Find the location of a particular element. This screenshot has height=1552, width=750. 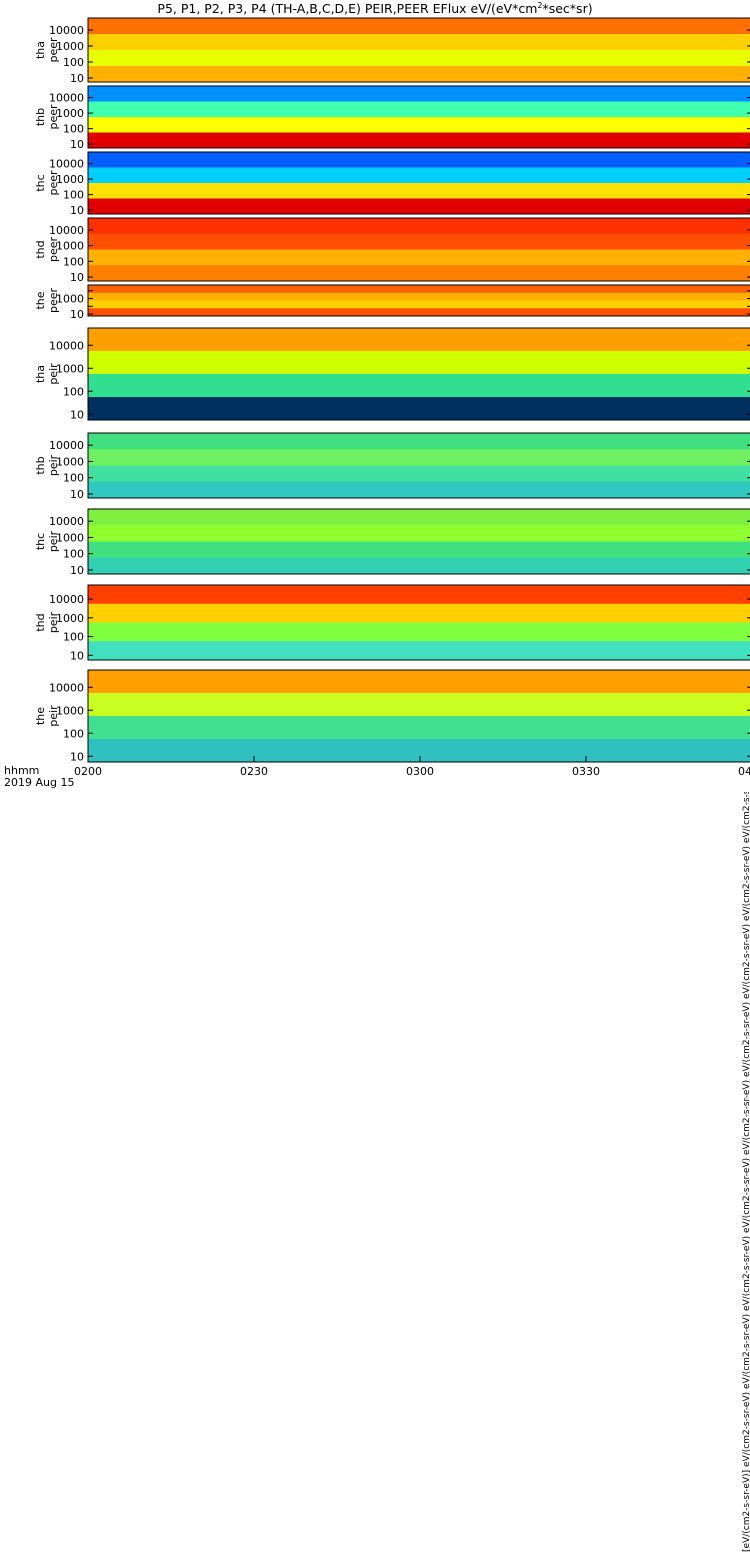

time-axis-caption: hhmm 2019 Aug 15 is located at coordinates (39, 777).